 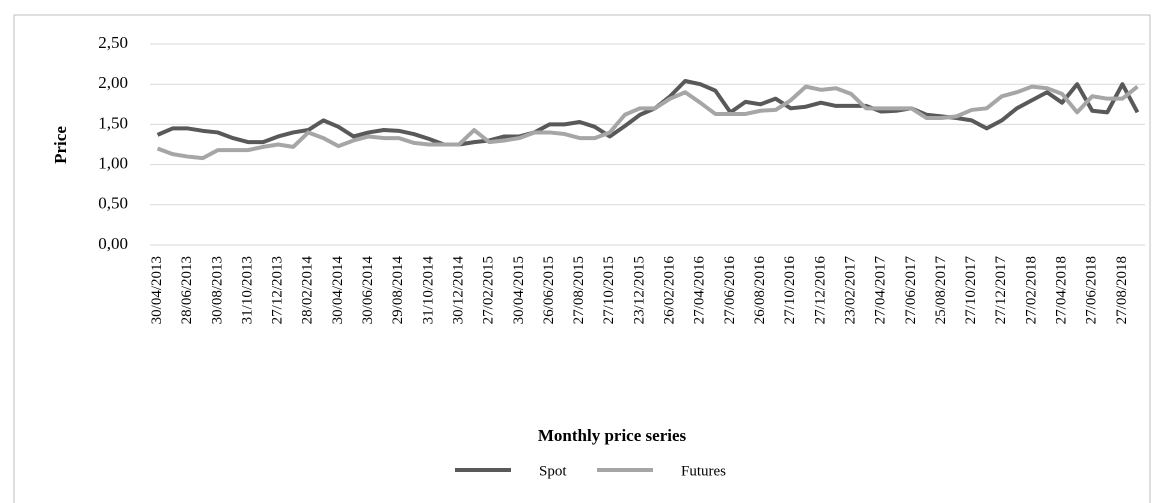 I want to click on y-tick-label: 2,00, so click(x=113, y=82).